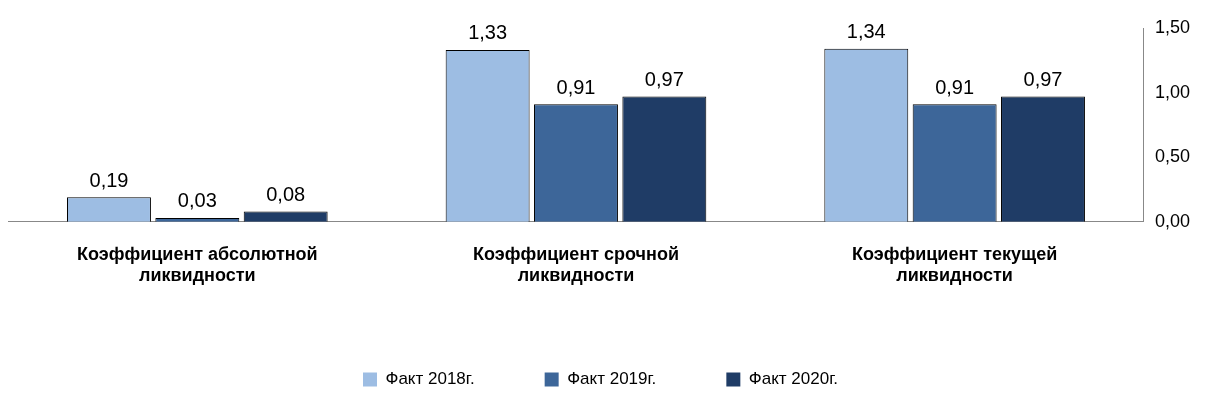  I want to click on data-label: 0,03, so click(197, 200).